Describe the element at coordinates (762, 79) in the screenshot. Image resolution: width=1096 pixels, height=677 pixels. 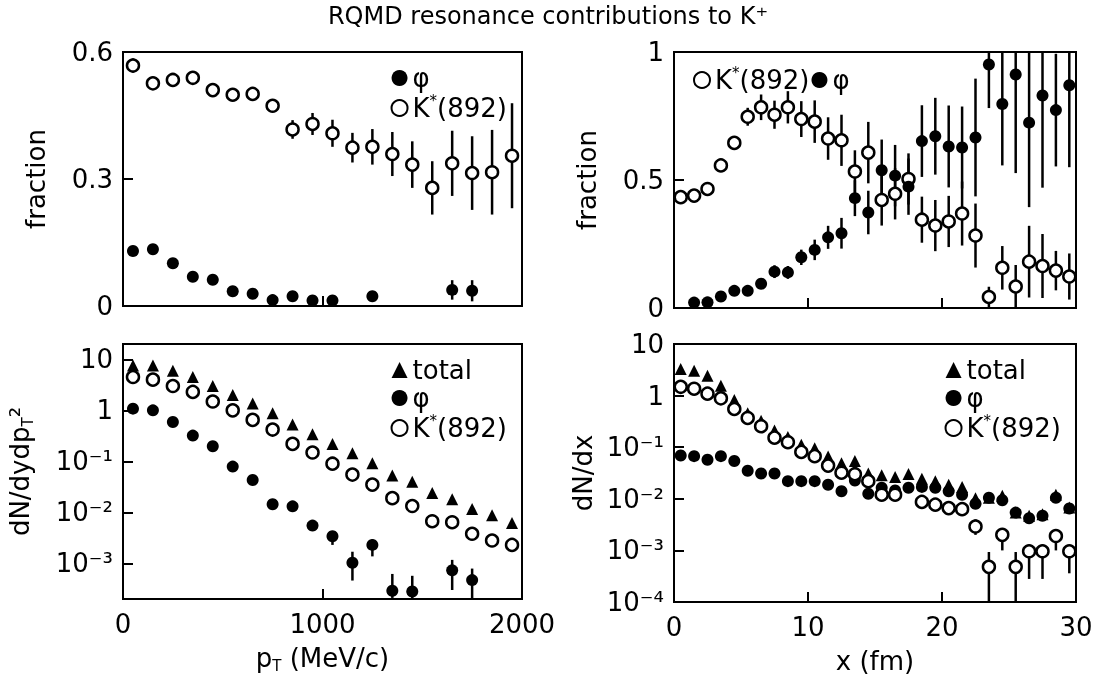
I see `legend-label: K*(892)` at that location.